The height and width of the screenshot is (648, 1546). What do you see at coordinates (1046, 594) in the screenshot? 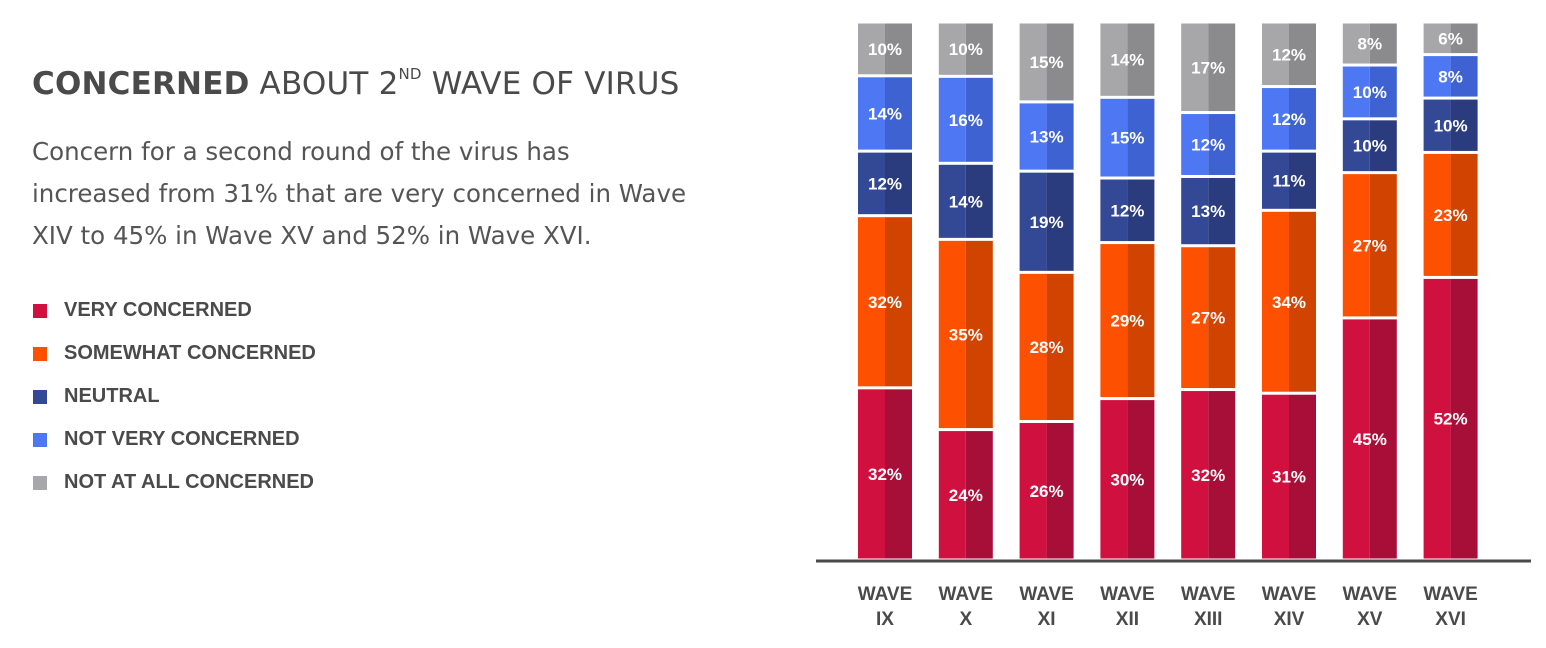
I see `x-tick-label-wave-xi-line1: WAVE` at bounding box center [1046, 594].